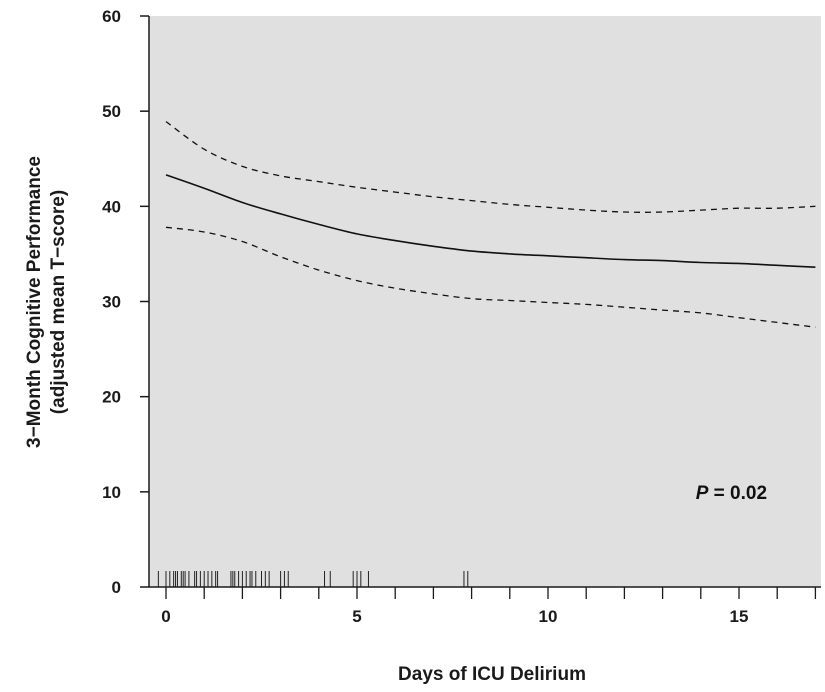 Image resolution: width=825 pixels, height=692 pixels. Describe the element at coordinates (313, 579) in the screenshot. I see `rug-layer` at that location.